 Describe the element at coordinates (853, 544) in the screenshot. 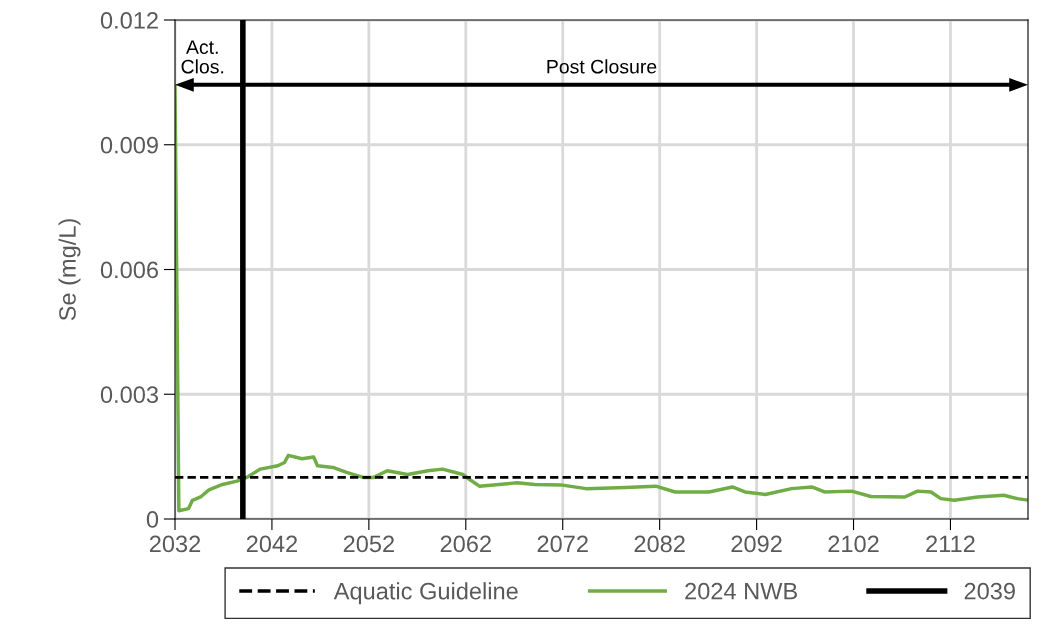

I see `x-tick-label: 2102` at that location.